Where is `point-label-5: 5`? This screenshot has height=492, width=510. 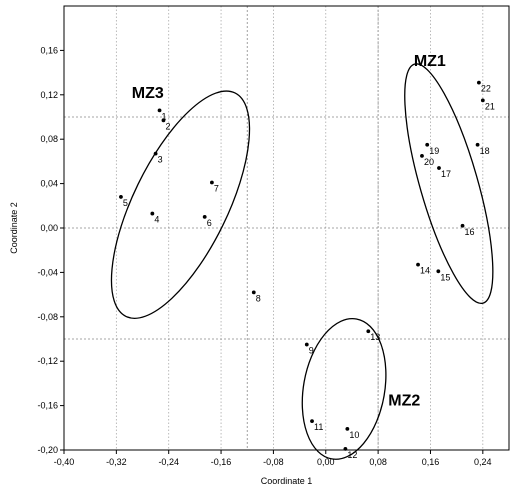 point-label-5: 5 is located at coordinates (125, 203).